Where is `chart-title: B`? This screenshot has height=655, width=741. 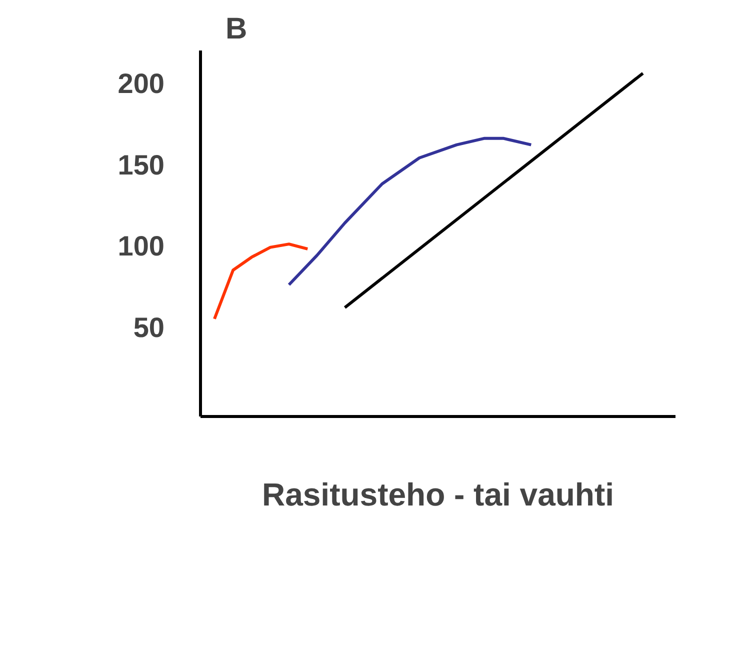
chart-title: B is located at coordinates (237, 29).